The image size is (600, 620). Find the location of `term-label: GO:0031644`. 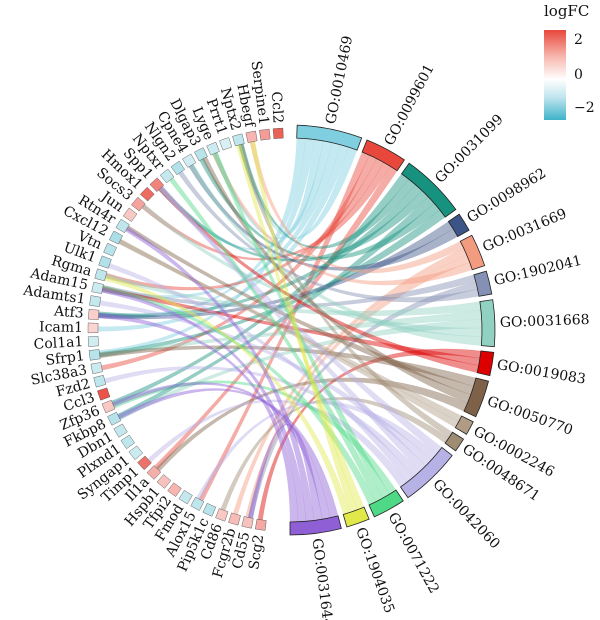

term-label: GO:0031644 is located at coordinates (322, 578).